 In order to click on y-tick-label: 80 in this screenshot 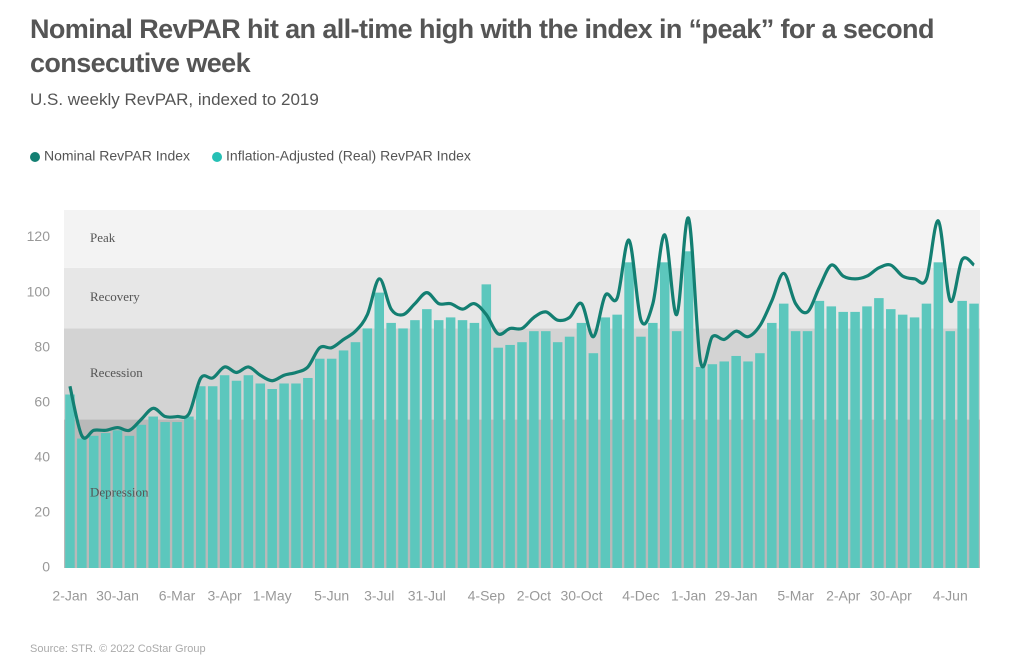, I will do `click(42, 346)`.